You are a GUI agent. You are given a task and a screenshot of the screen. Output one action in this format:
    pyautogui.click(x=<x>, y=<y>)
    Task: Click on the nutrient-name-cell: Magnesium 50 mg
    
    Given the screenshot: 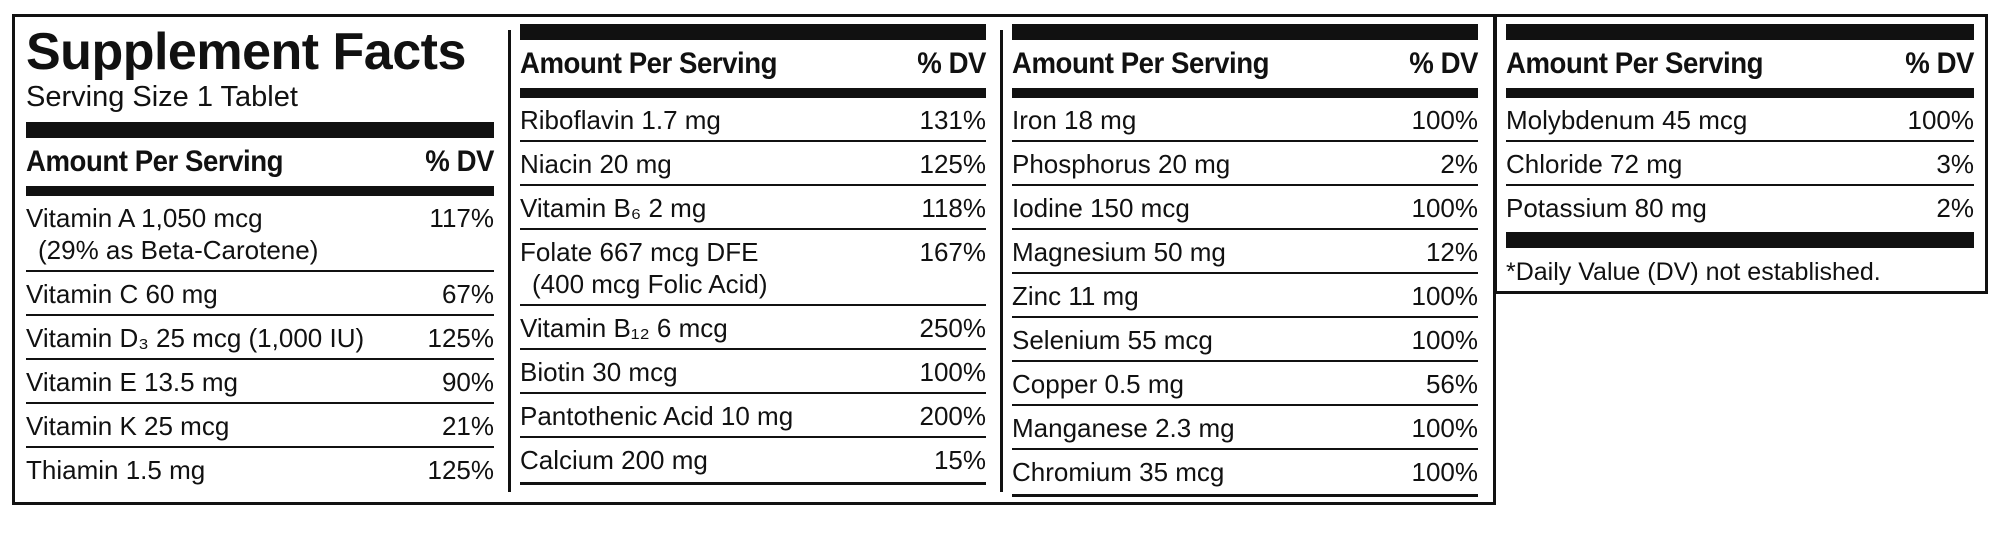 What is the action you would take?
    pyautogui.click(x=1119, y=251)
    